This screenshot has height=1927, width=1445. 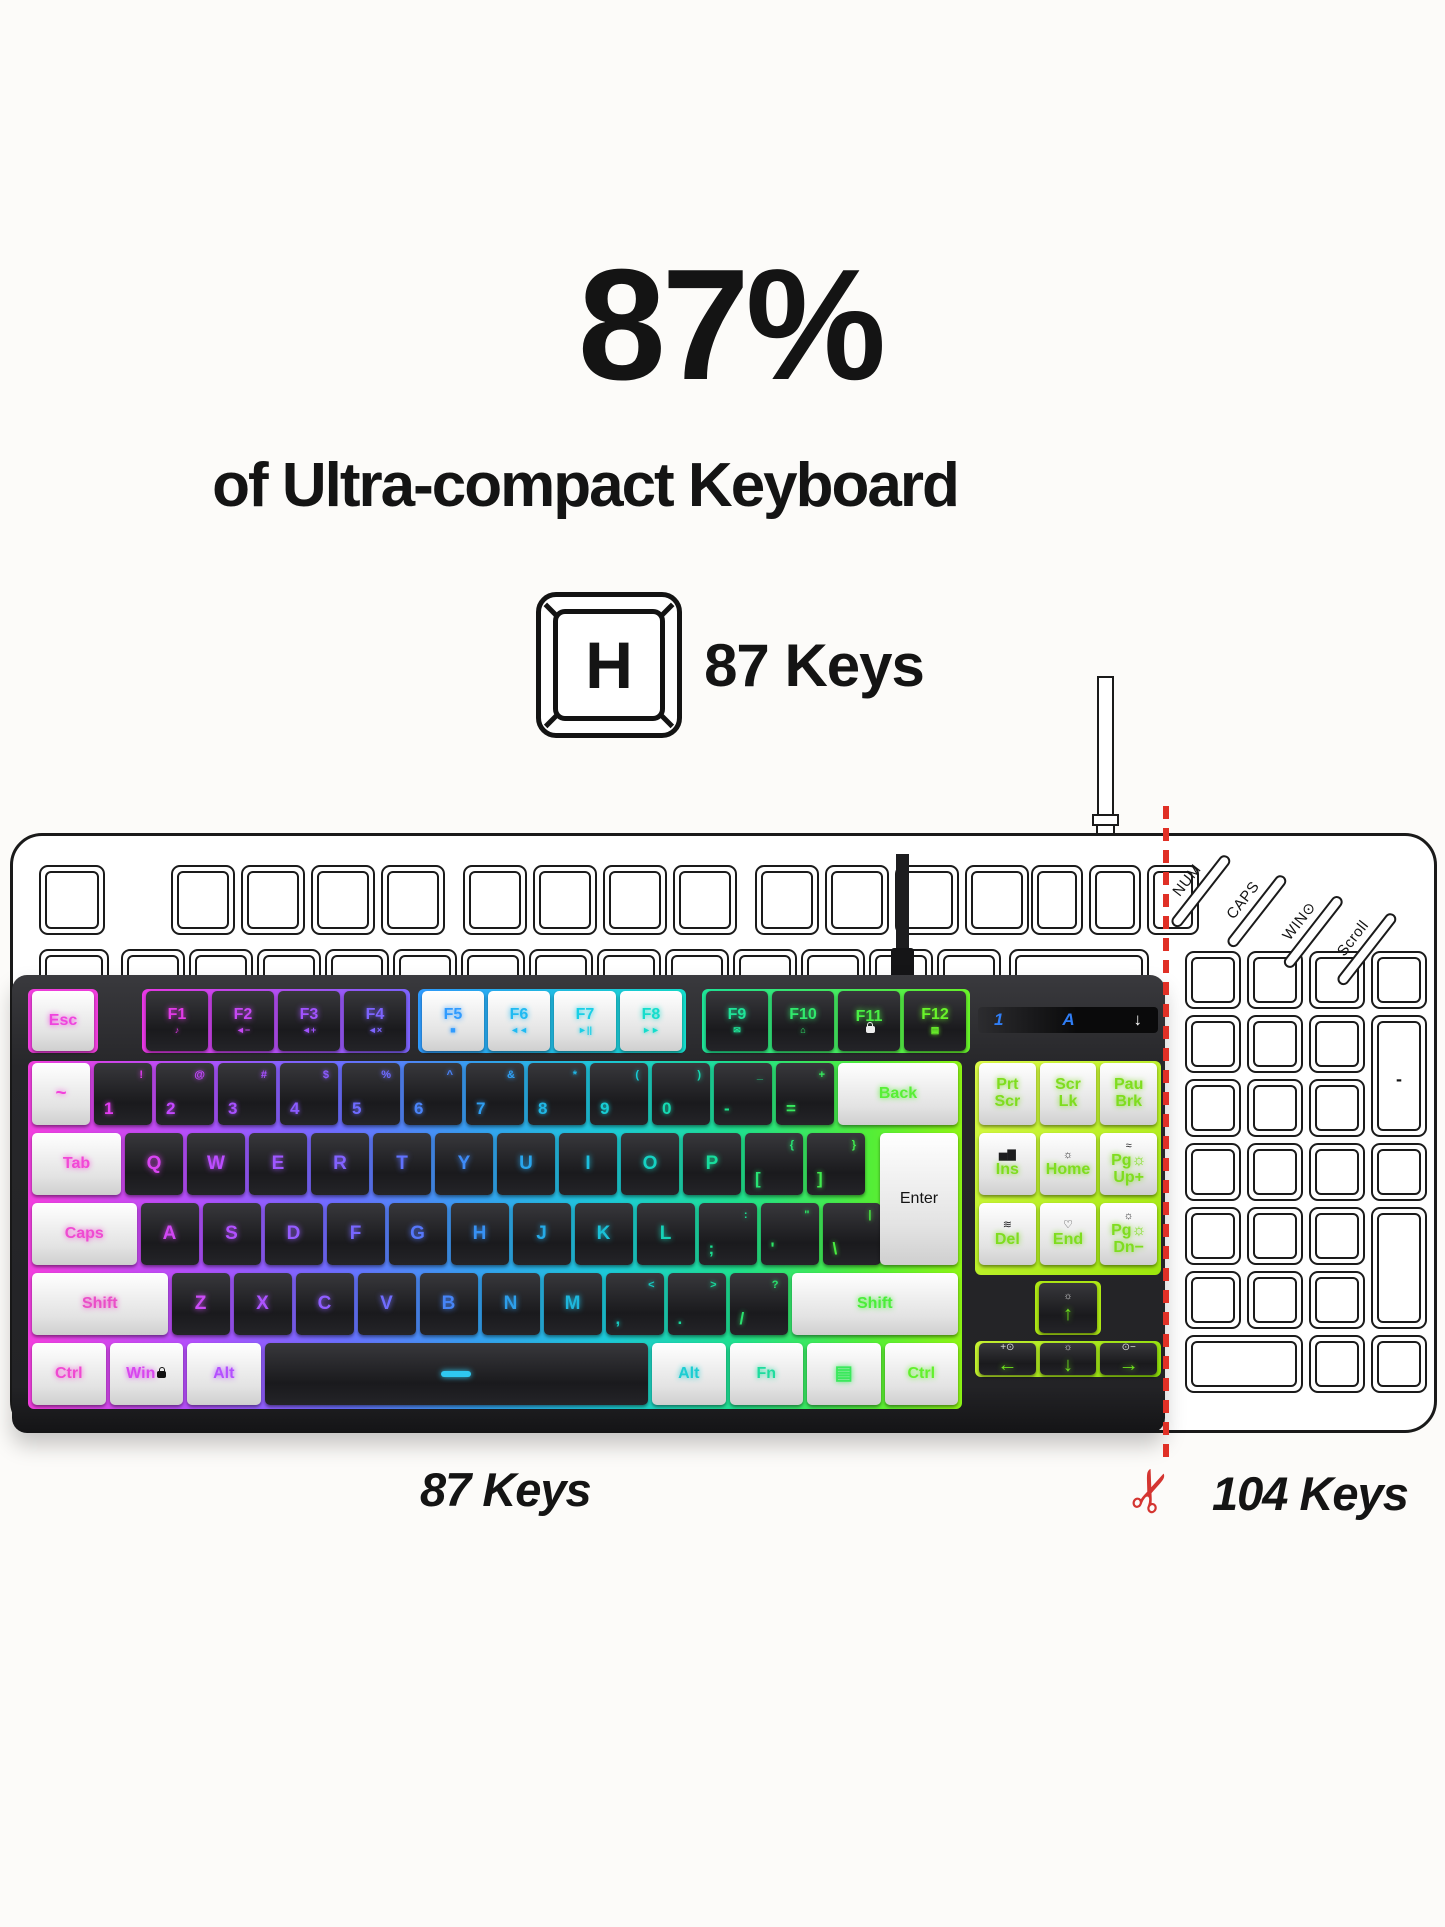 I want to click on key-menu: ▤, so click(x=844, y=1374).